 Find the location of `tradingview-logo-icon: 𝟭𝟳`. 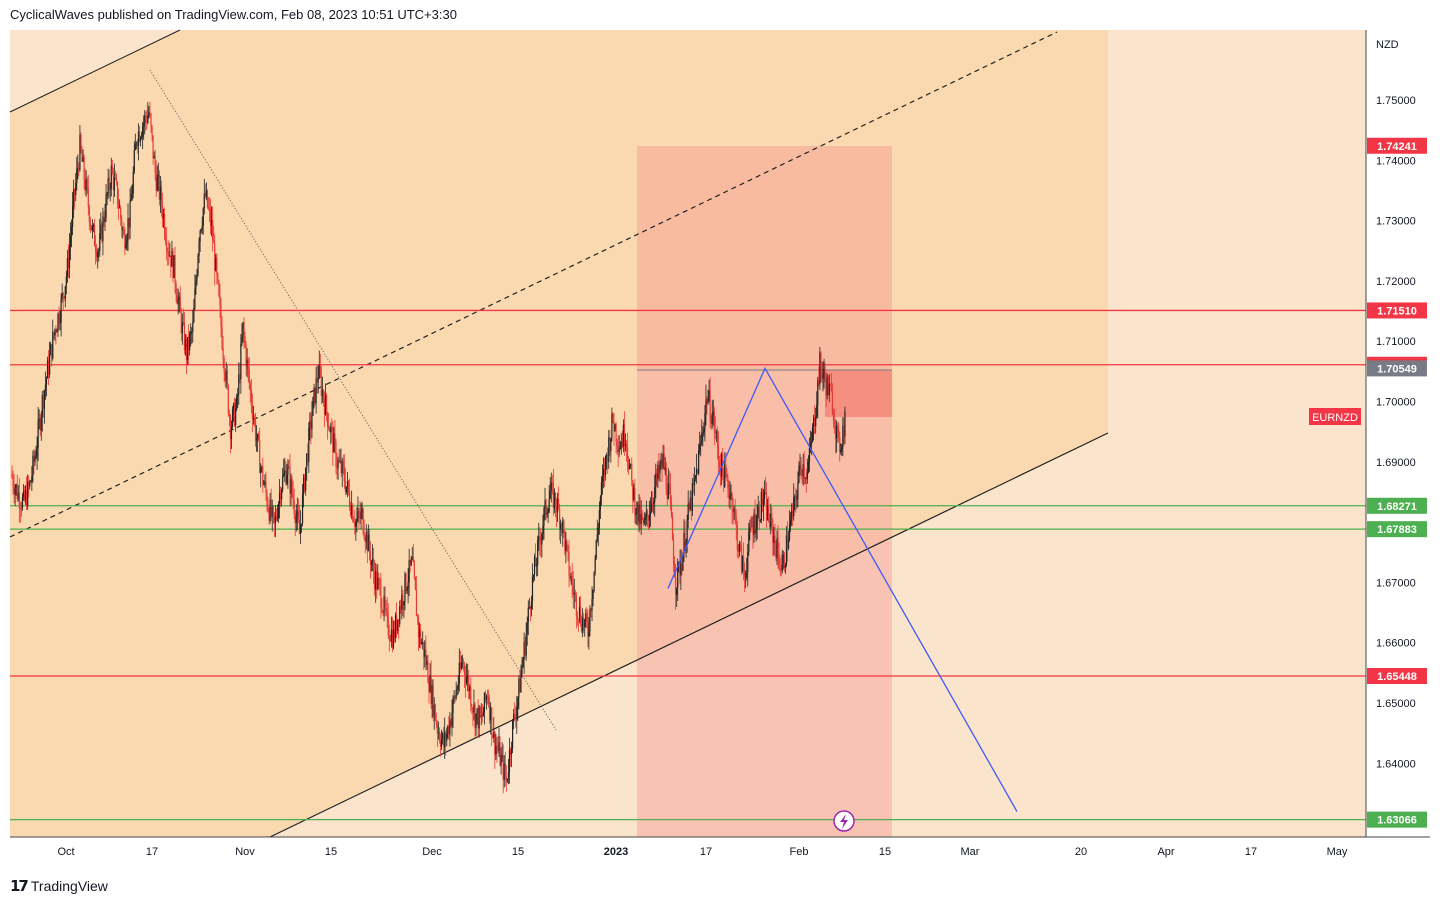

tradingview-logo-icon: 𝟭𝟳 is located at coordinates (19, 886).